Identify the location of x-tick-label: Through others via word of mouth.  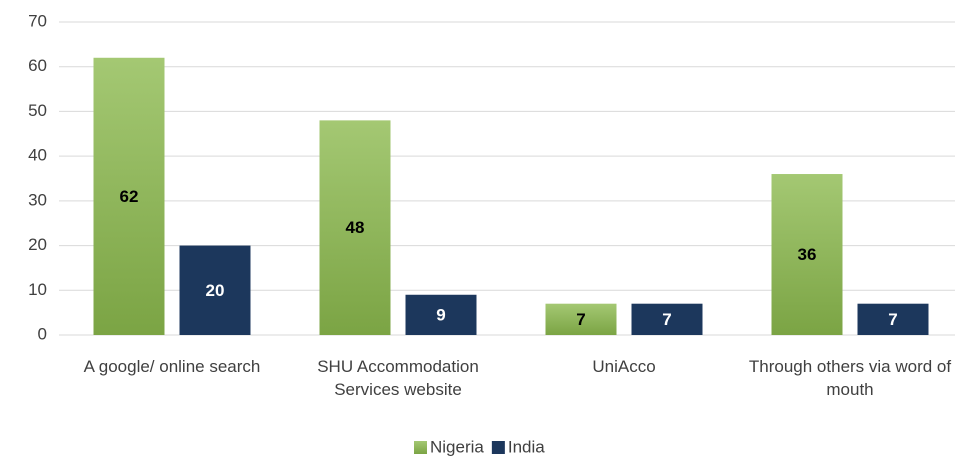
(850, 378).